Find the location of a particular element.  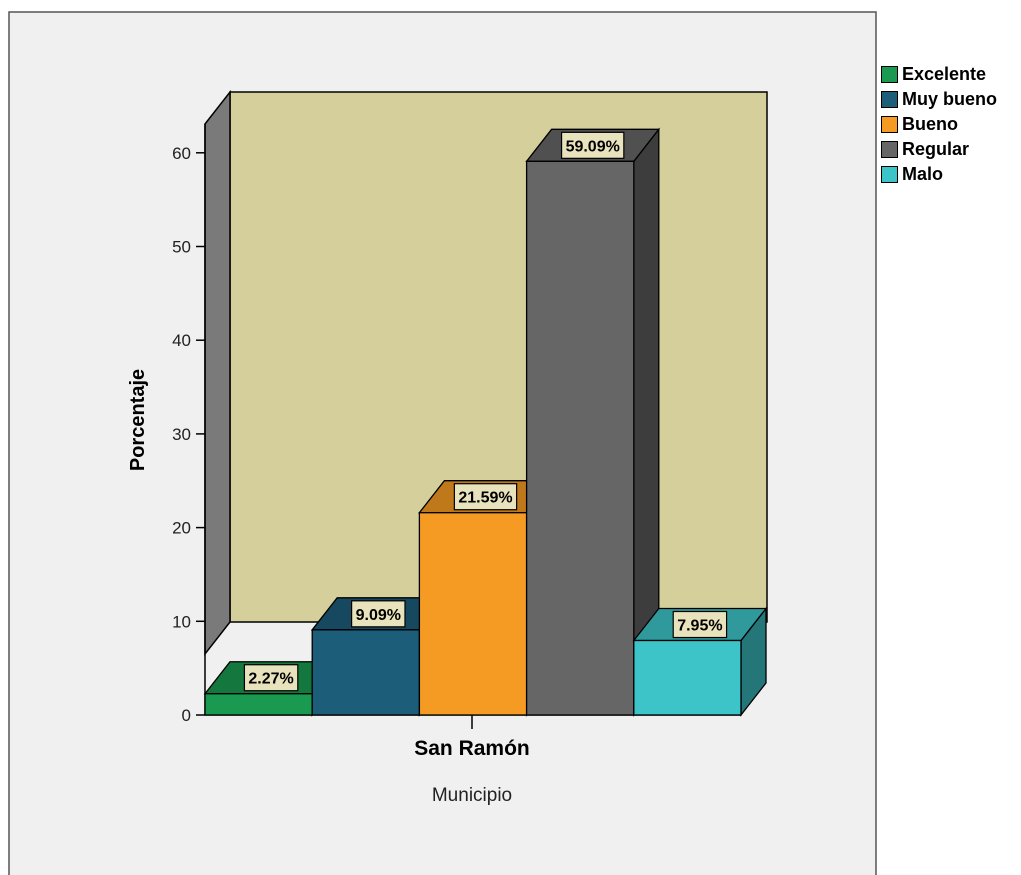

y-tick-label: 0 is located at coordinates (186, 715).